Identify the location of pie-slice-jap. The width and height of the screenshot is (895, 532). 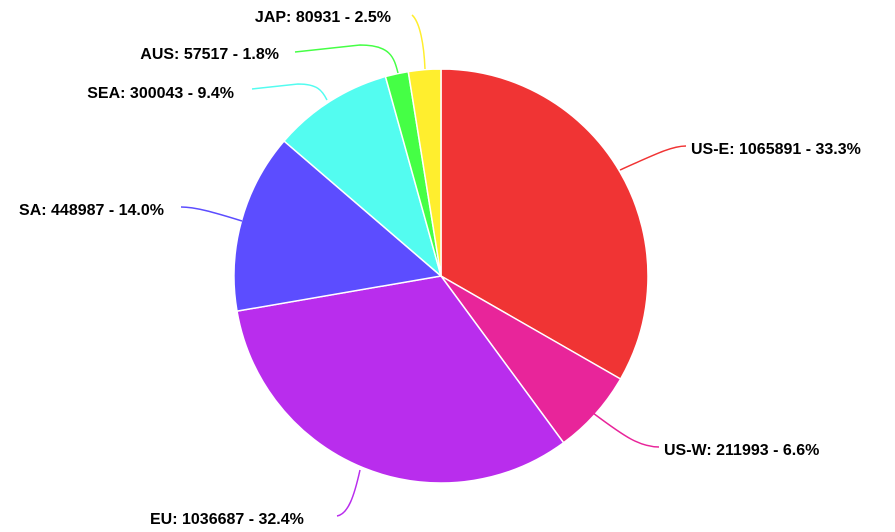
(424, 172).